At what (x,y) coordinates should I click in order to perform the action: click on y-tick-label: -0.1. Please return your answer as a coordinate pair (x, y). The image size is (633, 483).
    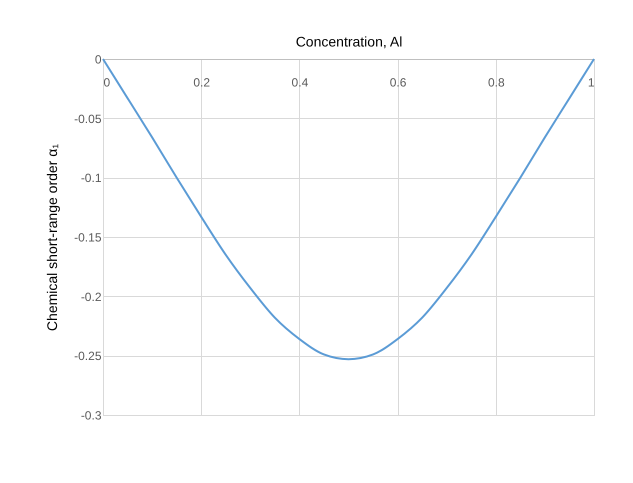
    Looking at the image, I should click on (91, 178).